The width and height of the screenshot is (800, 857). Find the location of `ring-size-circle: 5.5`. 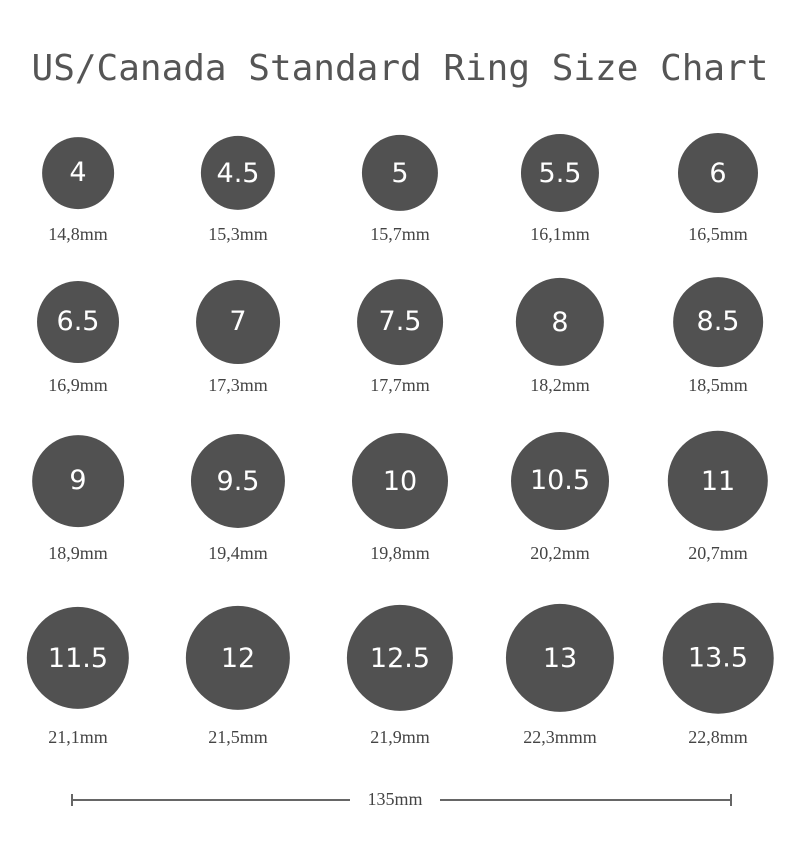

ring-size-circle: 5.5 is located at coordinates (560, 173).